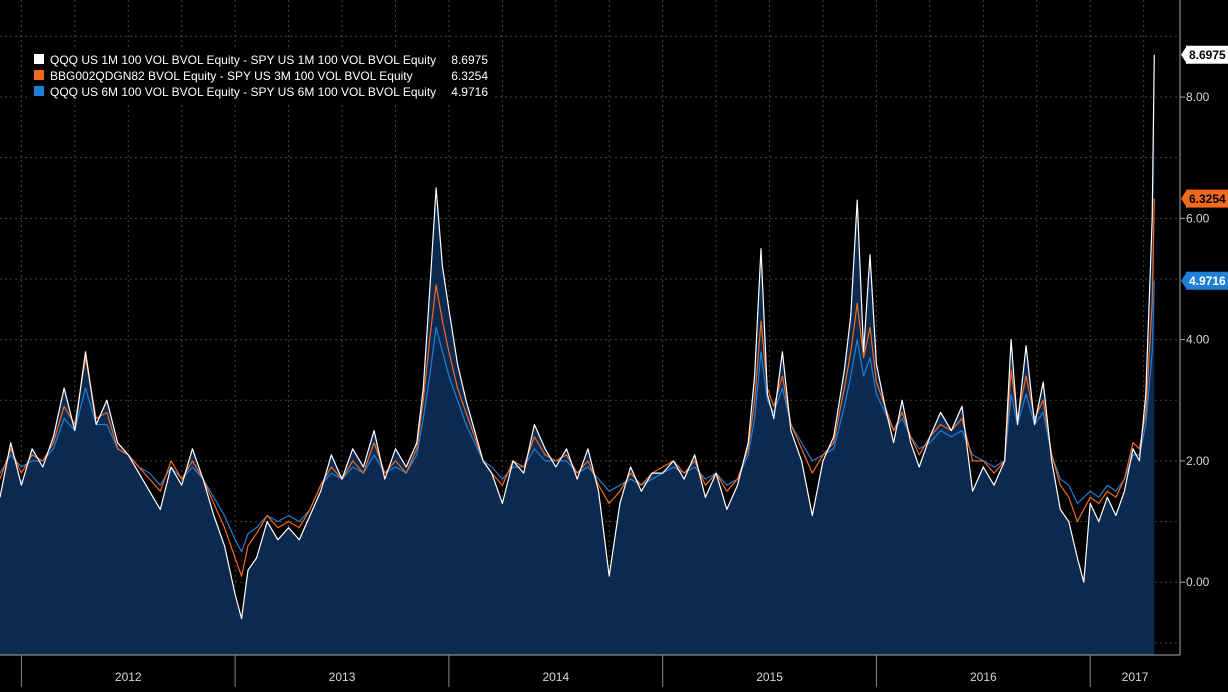 This screenshot has height=692, width=1228. Describe the element at coordinates (128, 677) in the screenshot. I see `x-tick-label: 2012` at that location.